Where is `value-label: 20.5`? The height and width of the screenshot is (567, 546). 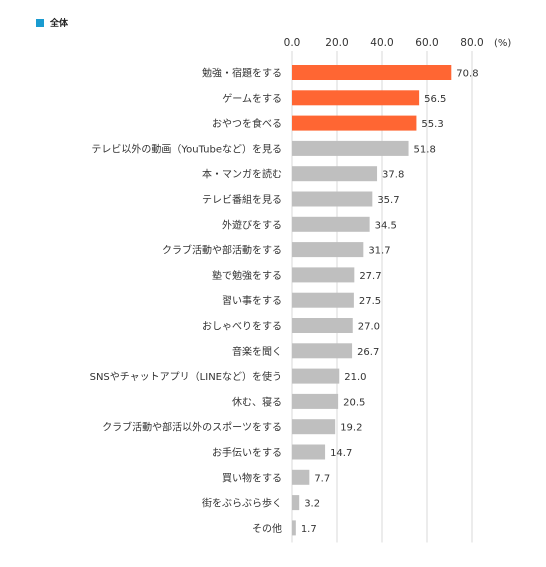
value-label: 20.5 is located at coordinates (354, 402).